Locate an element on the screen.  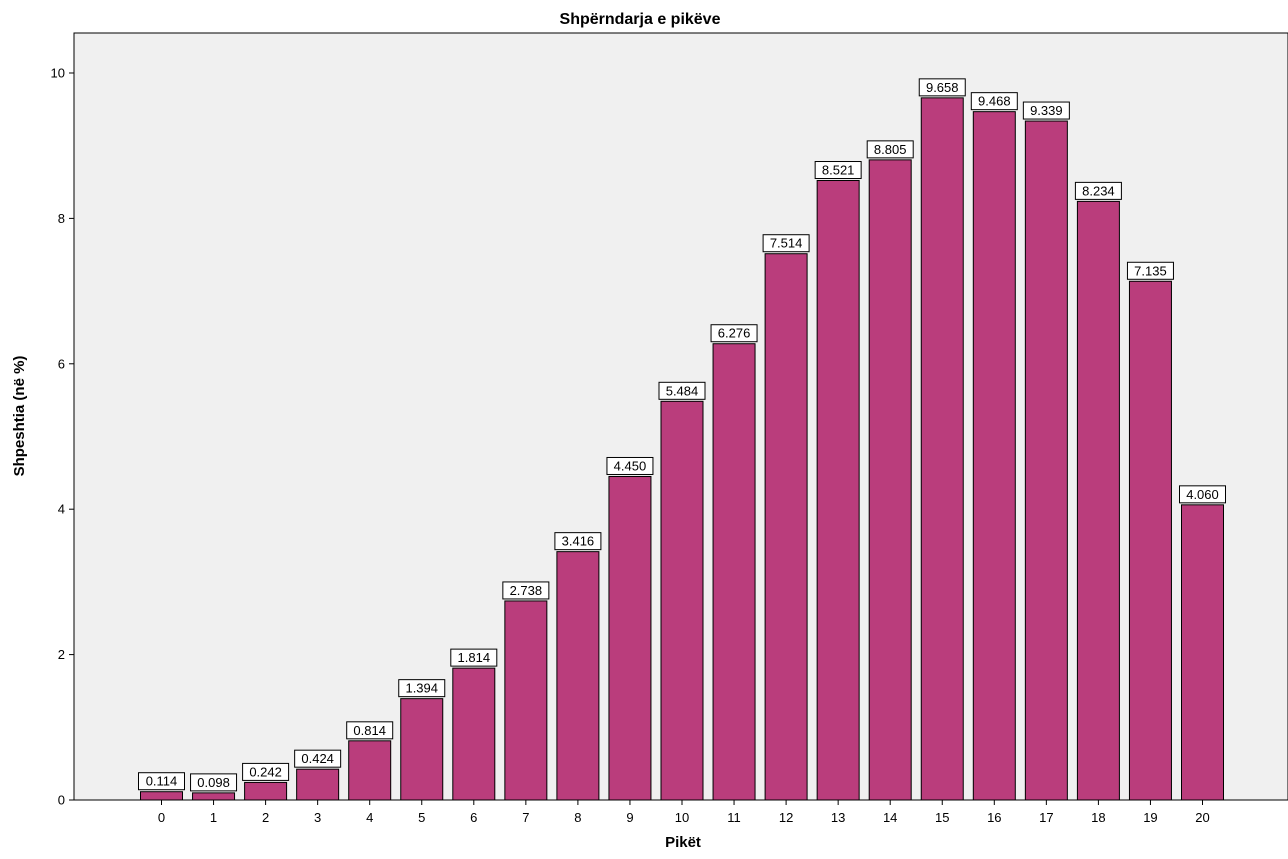
data-label-text: 0.424 is located at coordinates (317, 758).